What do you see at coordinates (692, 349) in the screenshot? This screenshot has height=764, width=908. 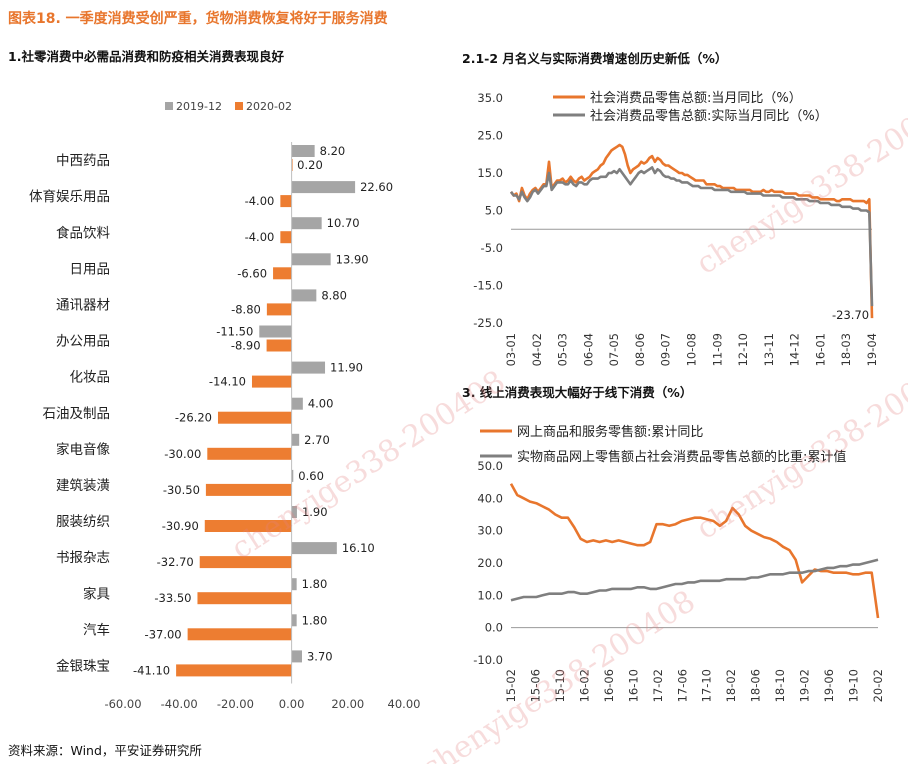 I see `x-tick-label: 10-08` at bounding box center [692, 349].